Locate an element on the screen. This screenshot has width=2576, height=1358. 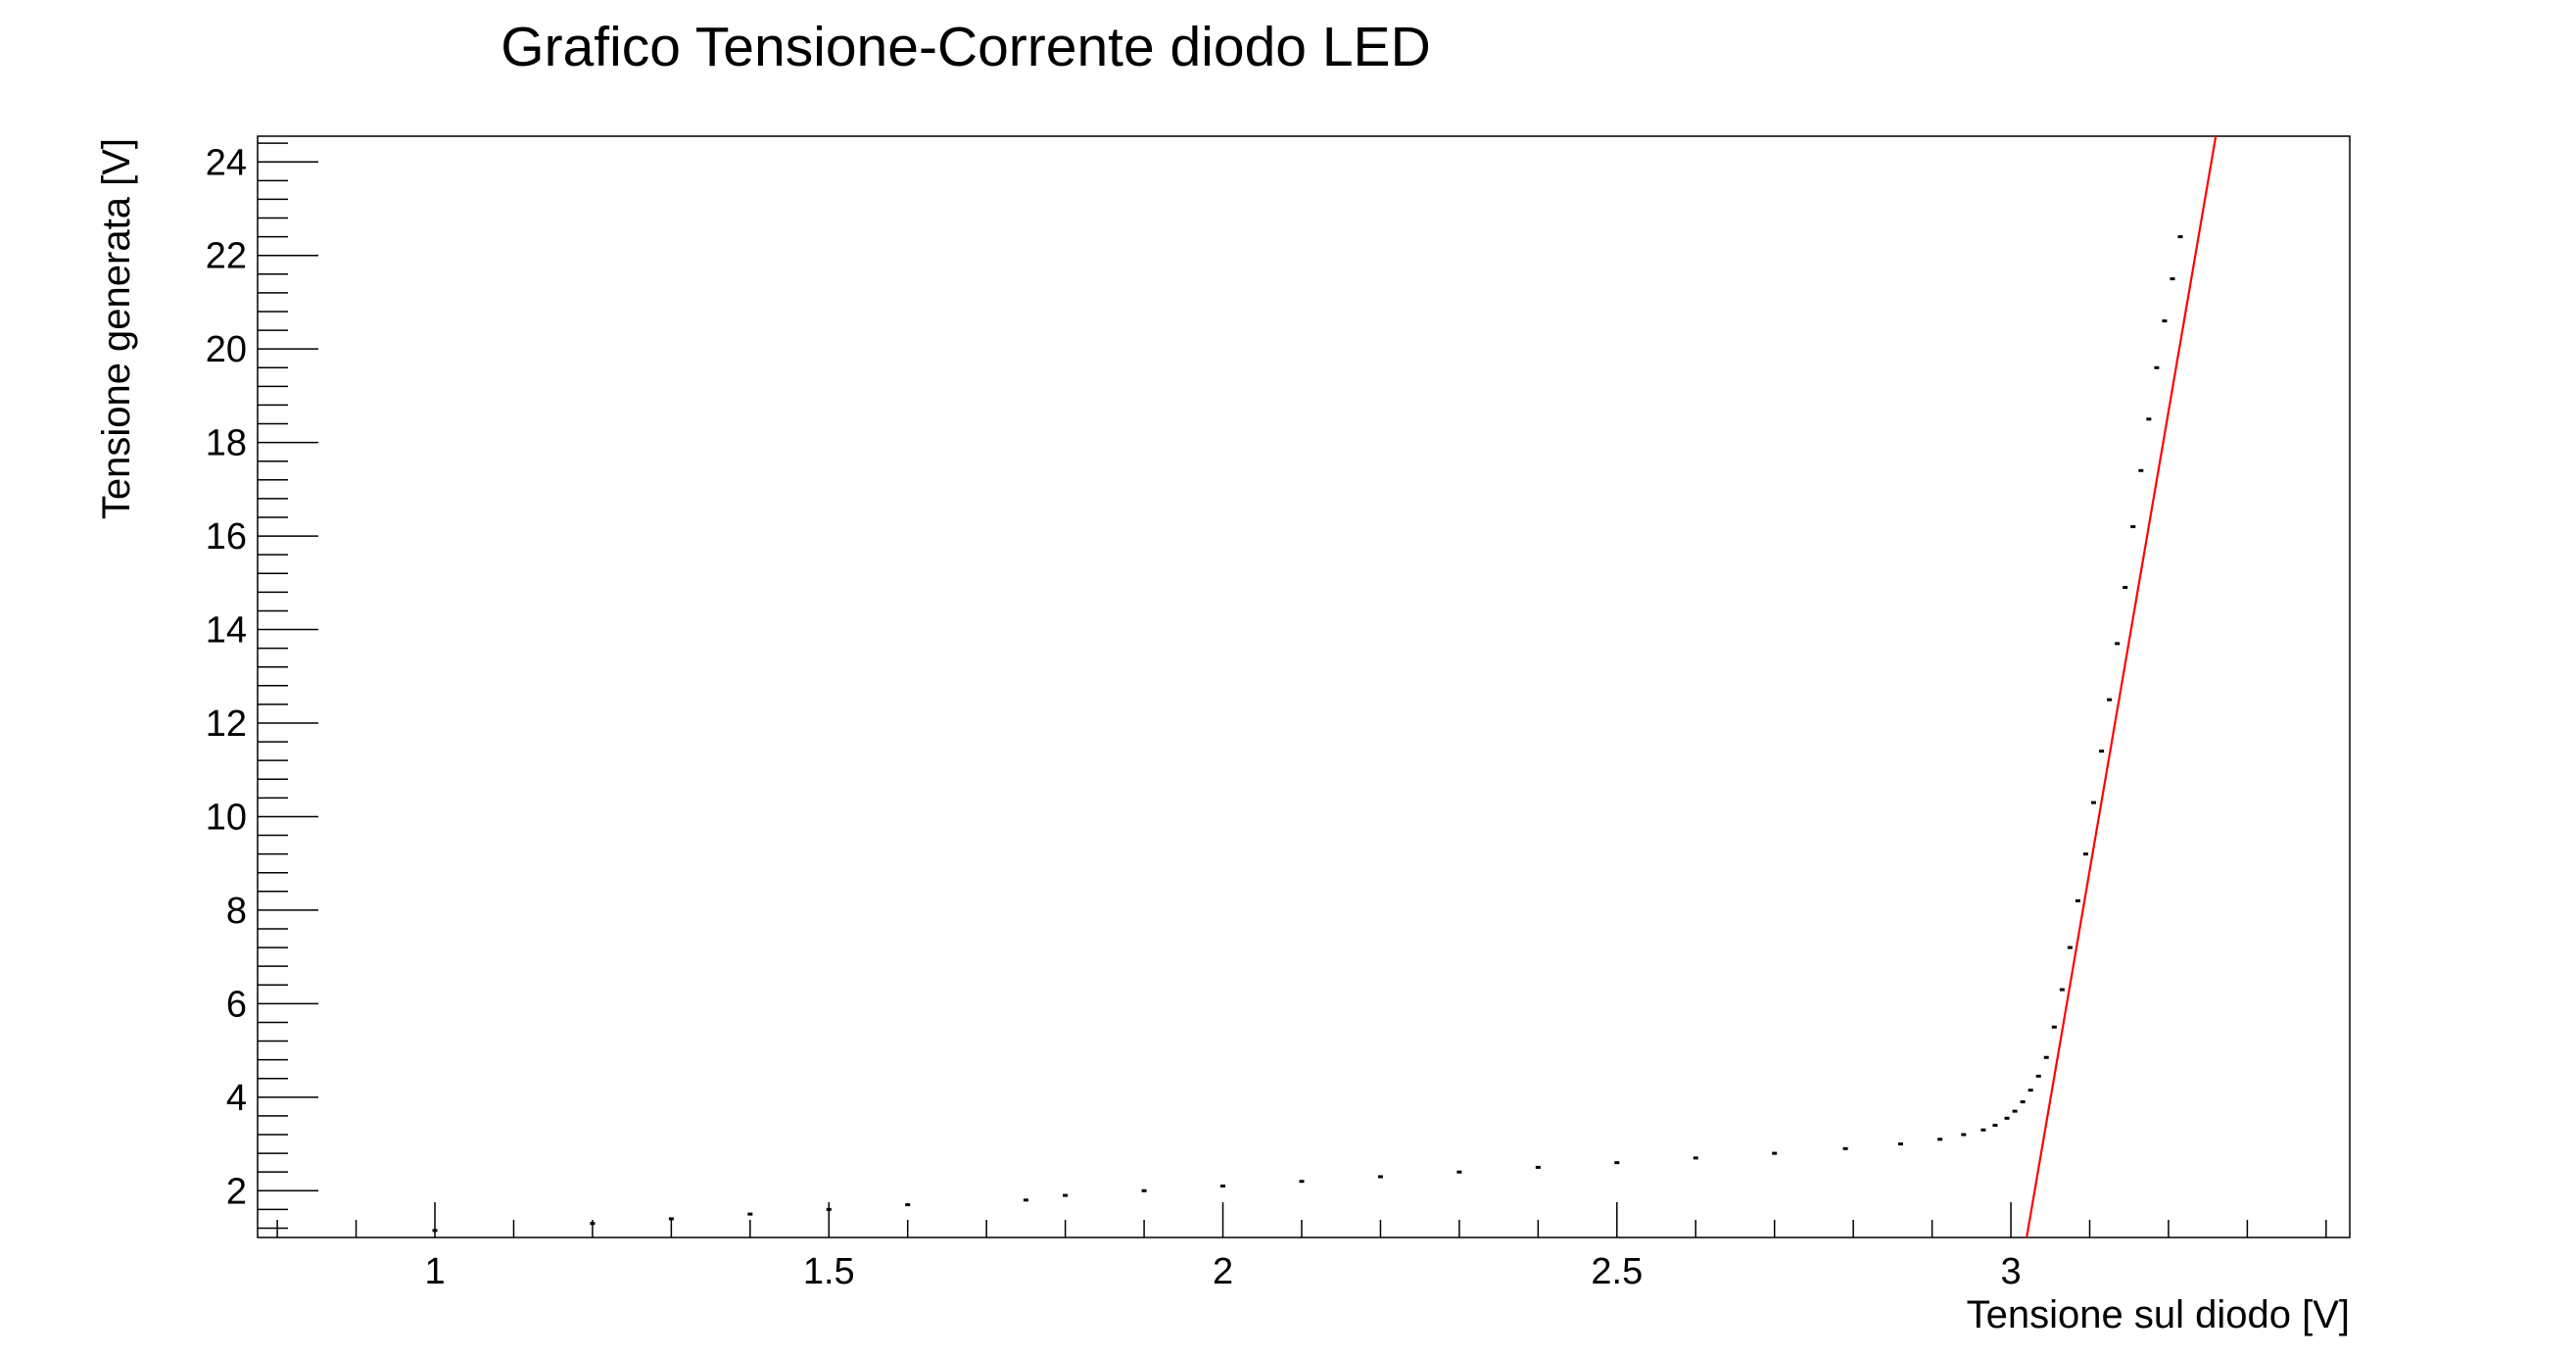
y-tick-label: 24 is located at coordinates (227, 162).